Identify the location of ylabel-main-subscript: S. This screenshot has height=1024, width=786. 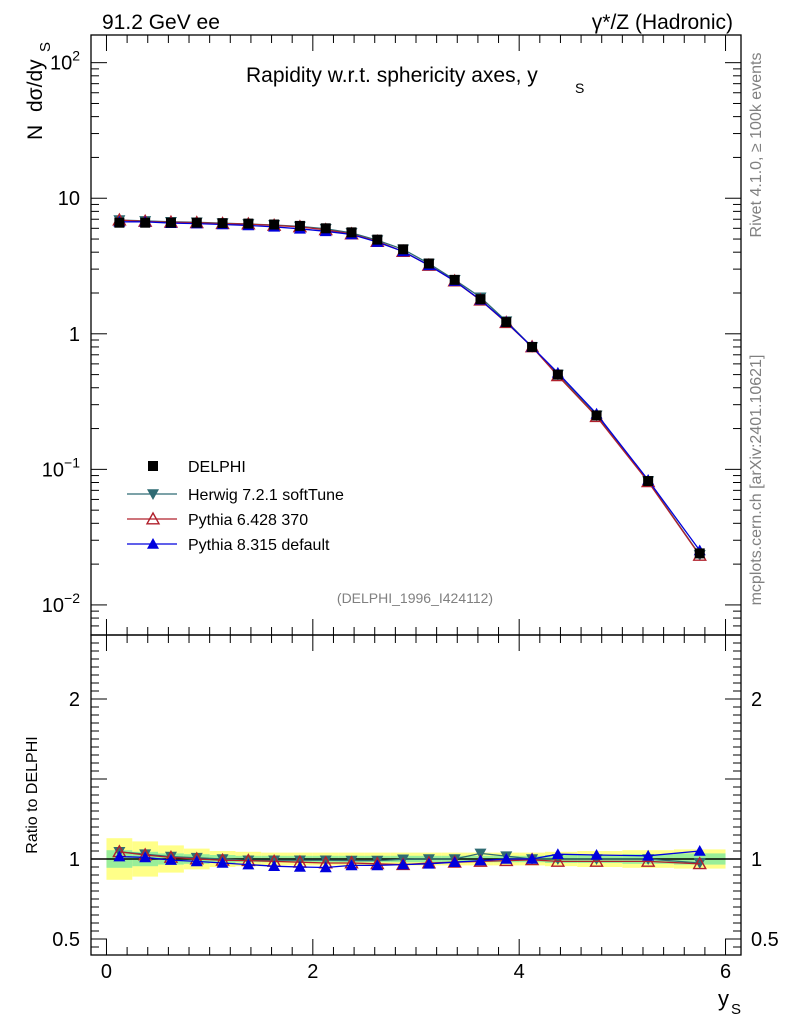
(45, 47).